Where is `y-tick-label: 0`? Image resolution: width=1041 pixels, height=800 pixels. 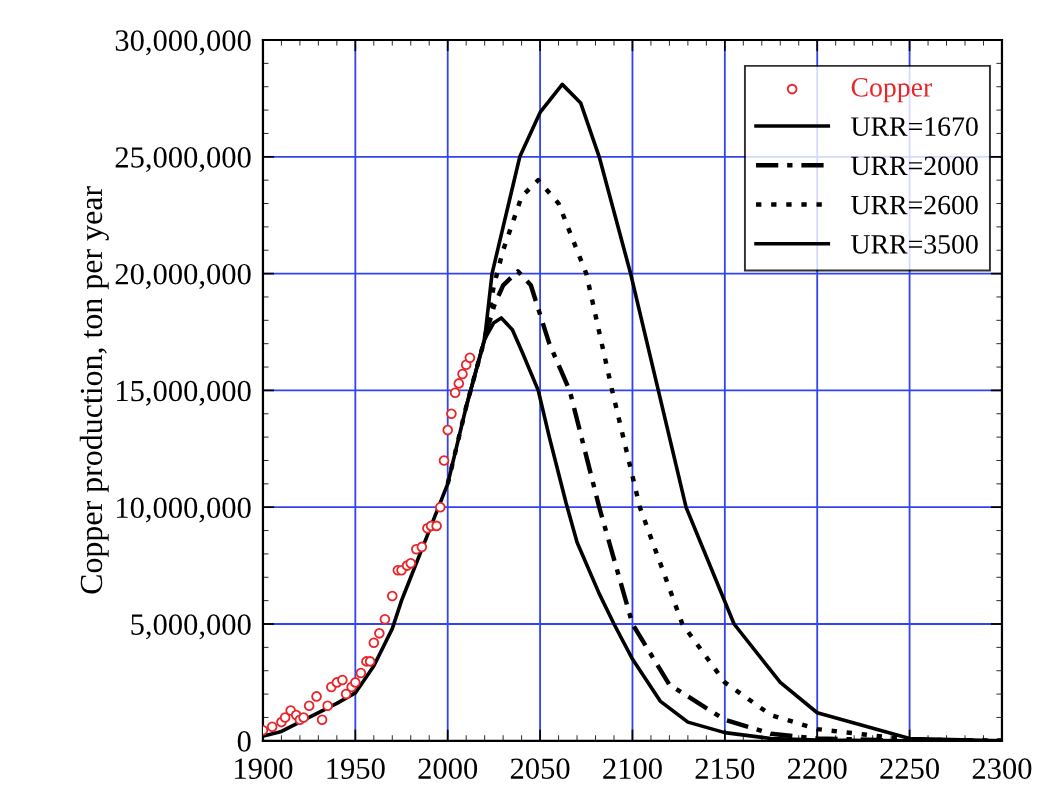
y-tick-label: 0 is located at coordinates (244, 741).